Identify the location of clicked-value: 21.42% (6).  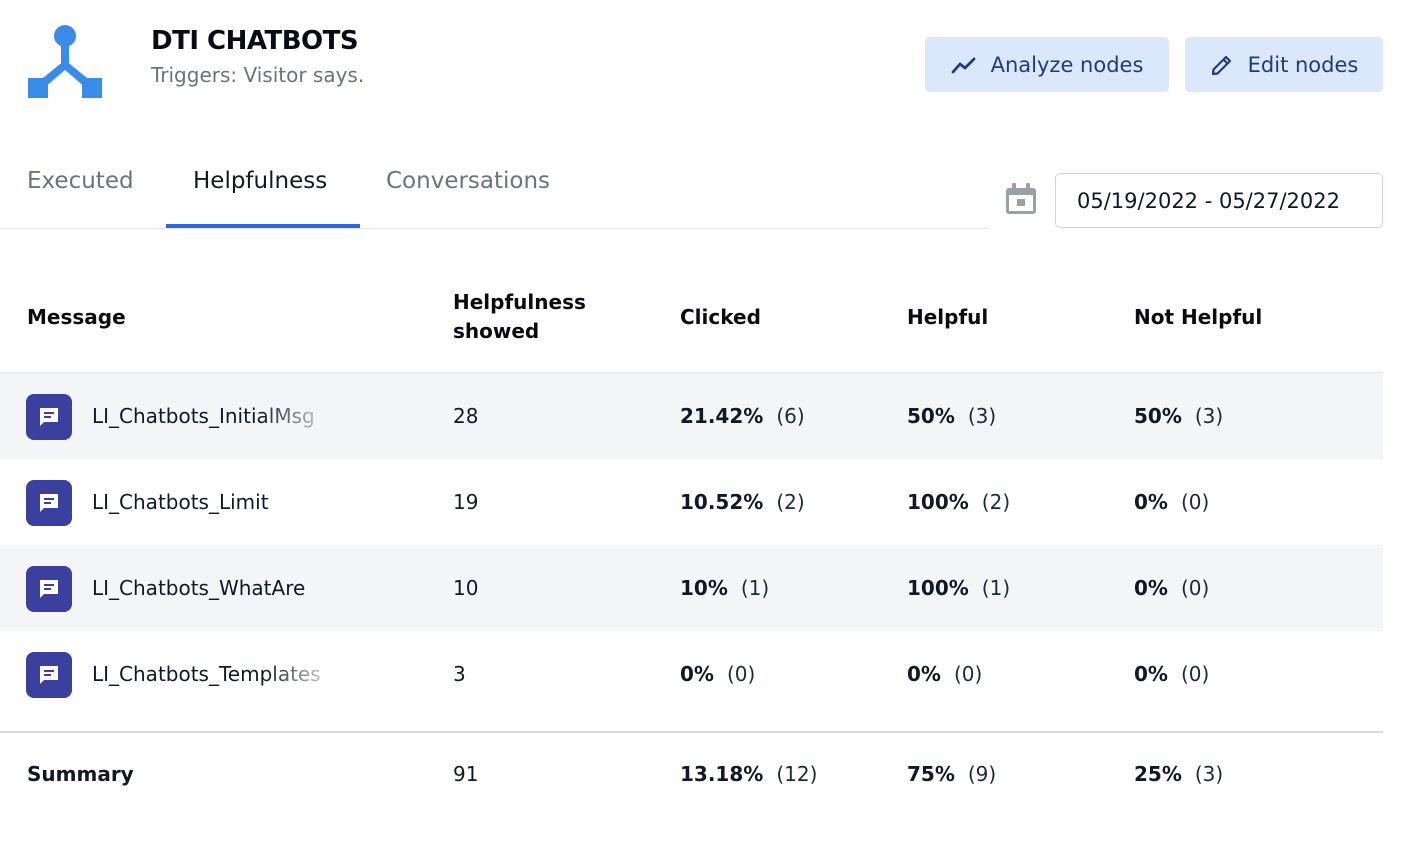
(742, 416).